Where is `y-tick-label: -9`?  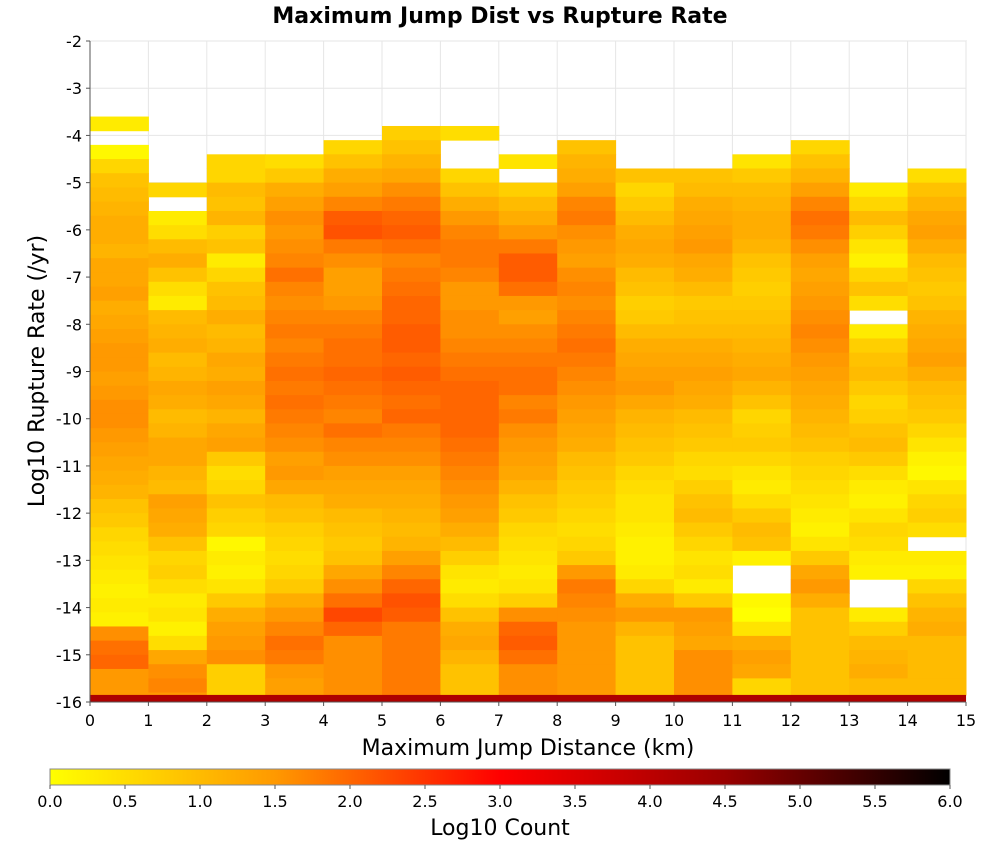 y-tick-label: -9 is located at coordinates (74, 372).